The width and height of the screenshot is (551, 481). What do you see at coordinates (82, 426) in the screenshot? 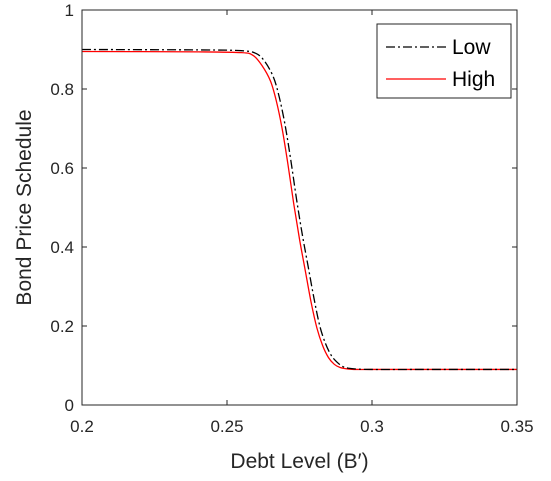
I see `x-tick-label: 0.2` at bounding box center [82, 426].